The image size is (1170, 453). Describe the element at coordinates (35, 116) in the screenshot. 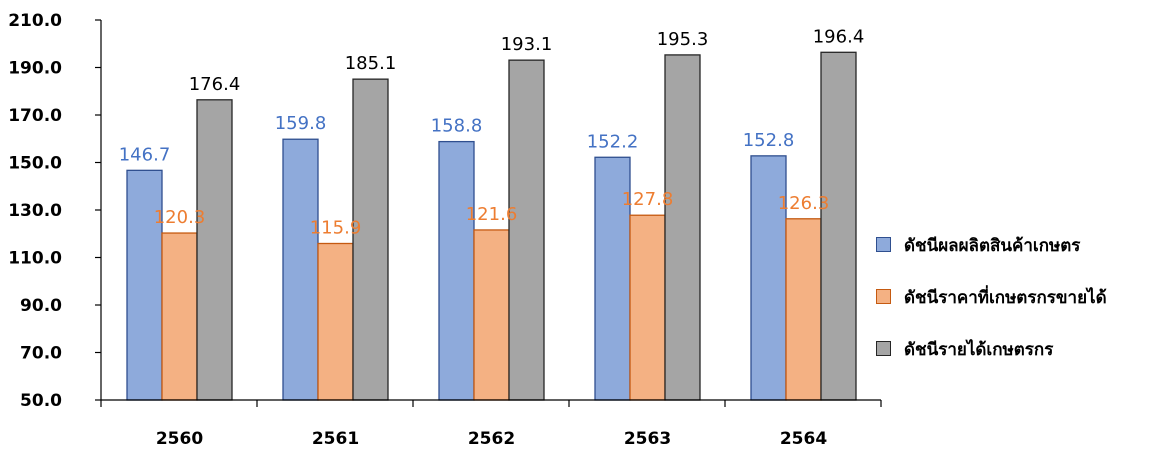

I see `y-tick-label: 170.0` at that location.